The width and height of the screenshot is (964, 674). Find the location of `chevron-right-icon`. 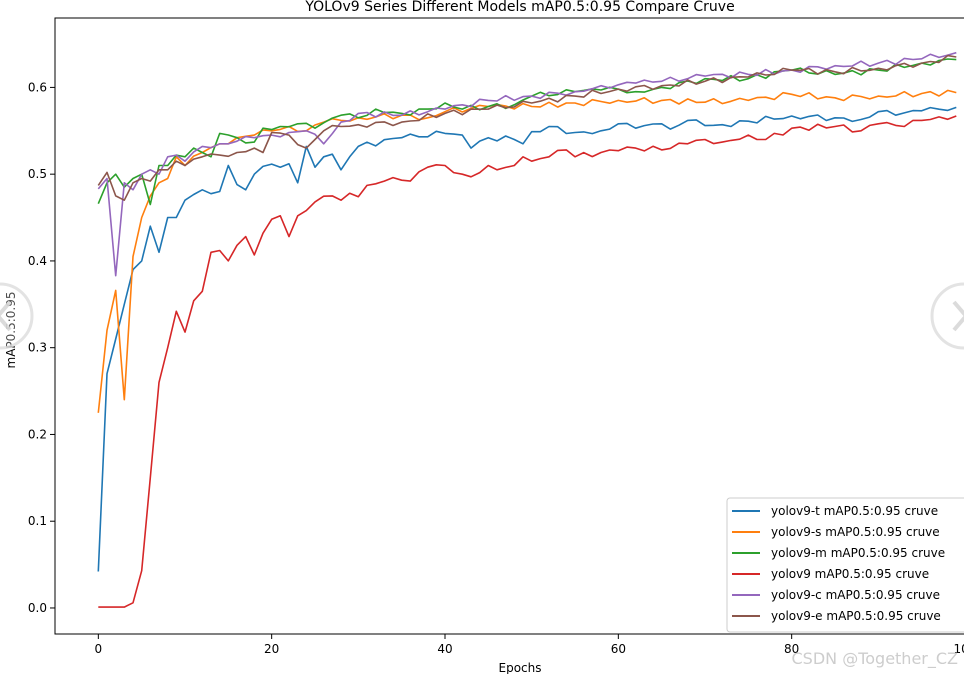

chevron-right-icon is located at coordinates (946, 316).